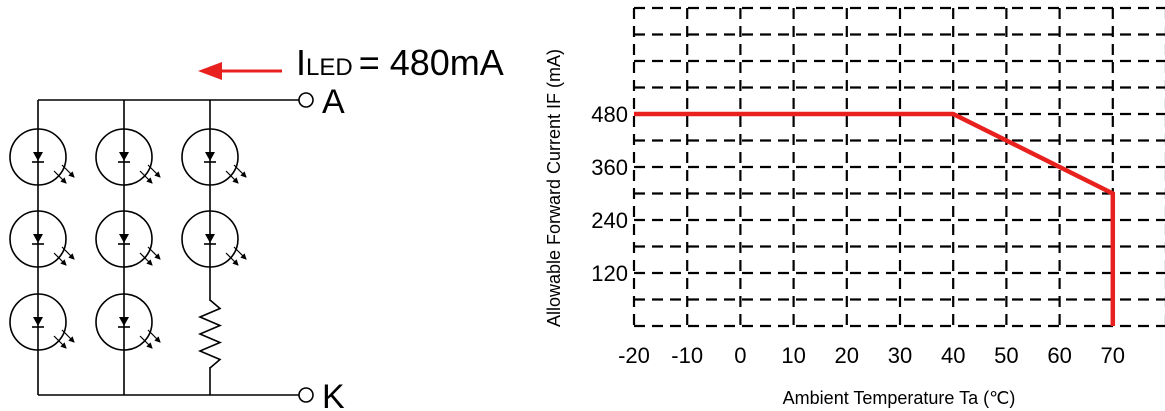 This screenshot has height=411, width=1165. I want to click on cathode-terminal, so click(306, 395).